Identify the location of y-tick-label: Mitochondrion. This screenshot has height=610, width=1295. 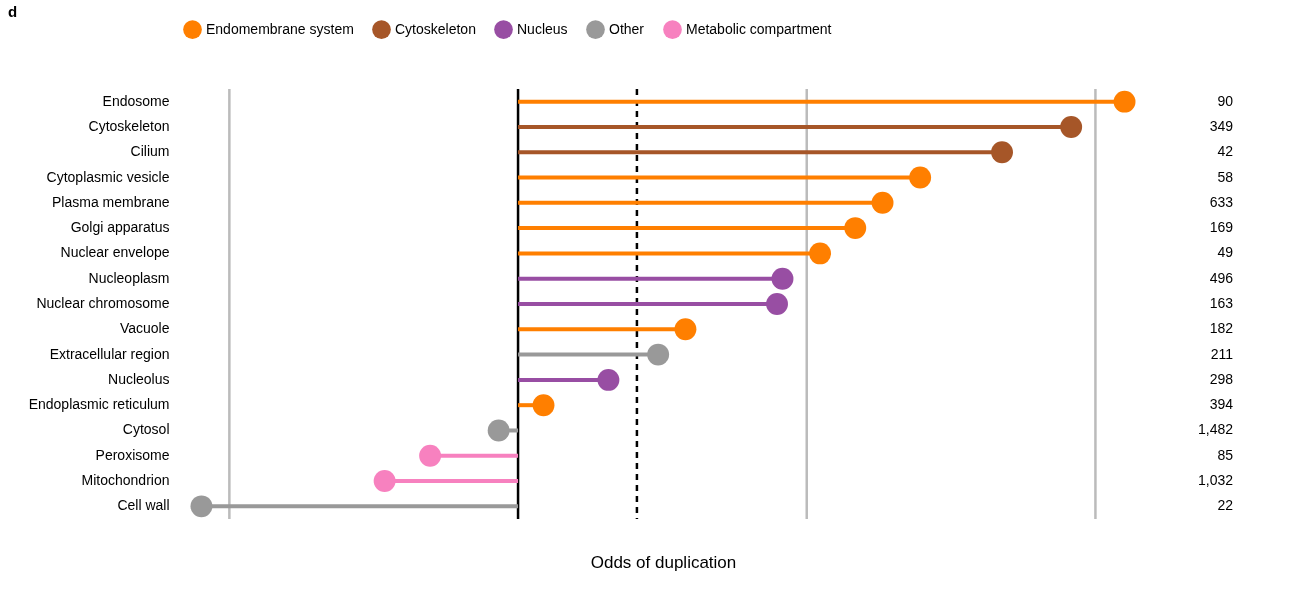
(125, 480).